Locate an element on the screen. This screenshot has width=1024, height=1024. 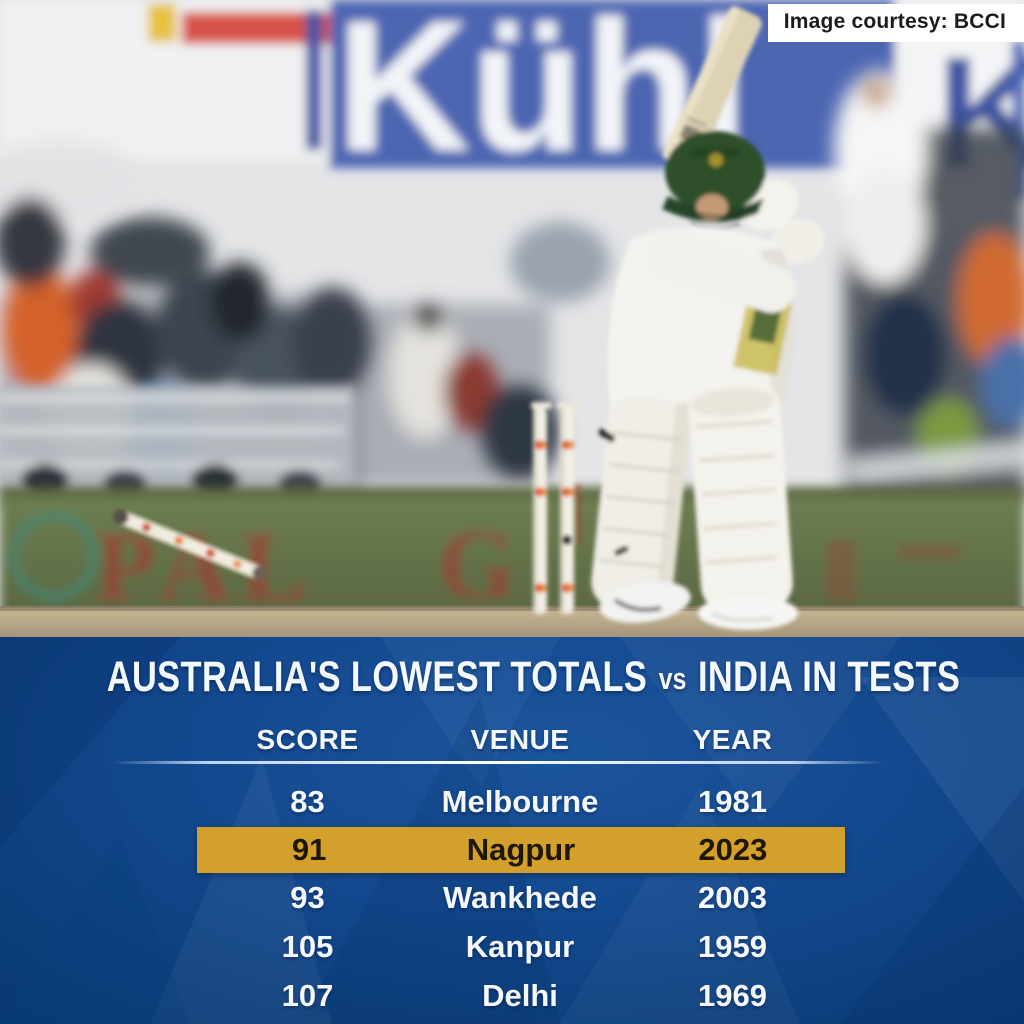
row-year: 2023 is located at coordinates (733, 849).